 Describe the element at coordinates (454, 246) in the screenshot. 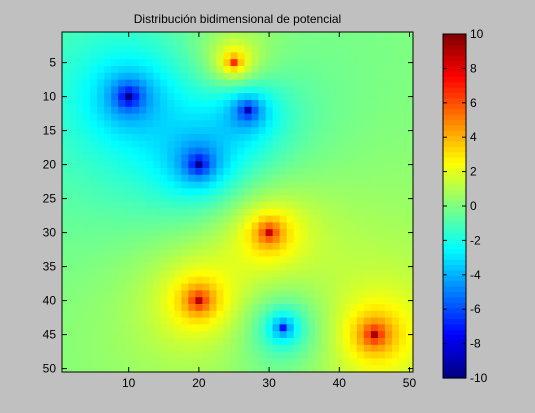

I see `colorbar-segment` at that location.